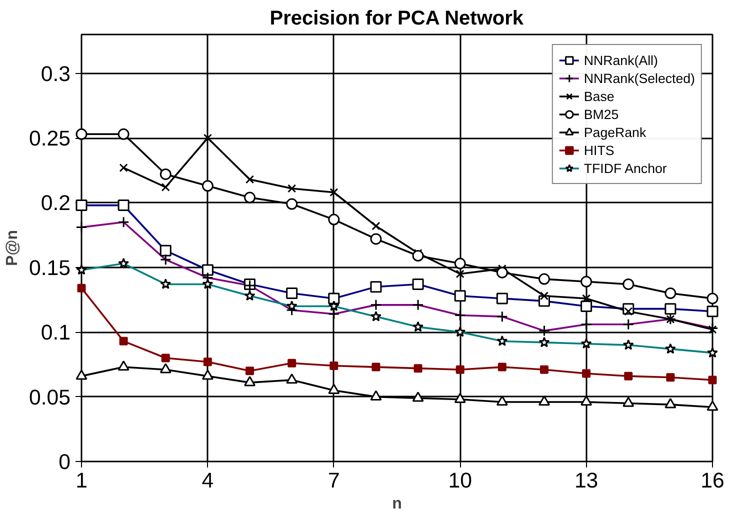  I want to click on x-tick-label: 7, so click(334, 480).